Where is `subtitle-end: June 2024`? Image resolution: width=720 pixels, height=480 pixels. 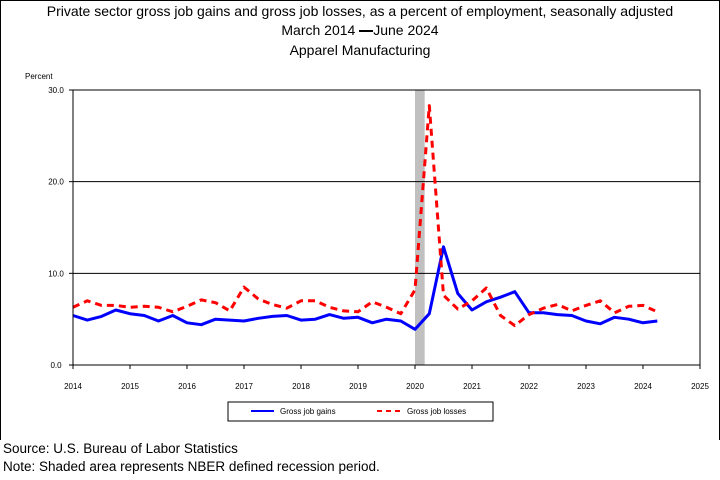
subtitle-end: June 2024 is located at coordinates (406, 30).